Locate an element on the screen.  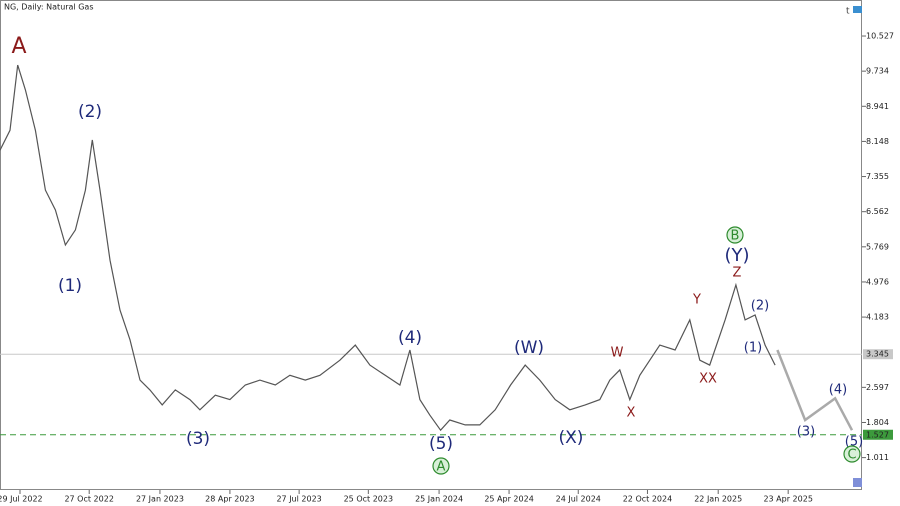
x-tick-label: 25 Jan 2024 is located at coordinates (439, 499).